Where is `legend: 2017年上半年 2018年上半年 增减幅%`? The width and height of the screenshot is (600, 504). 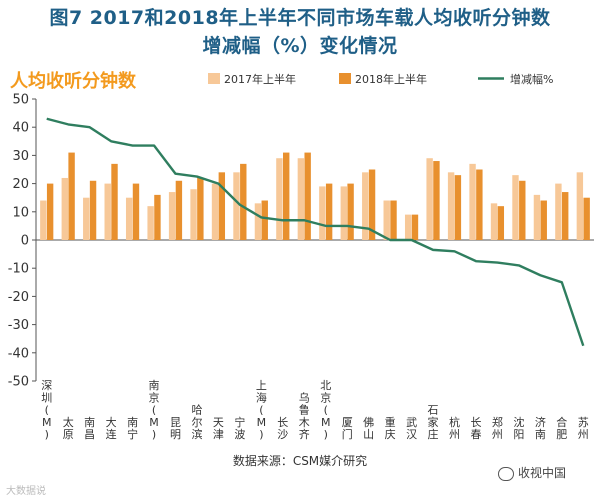
legend: 2017年上半年 2018年上半年 增减幅% is located at coordinates (380, 79).